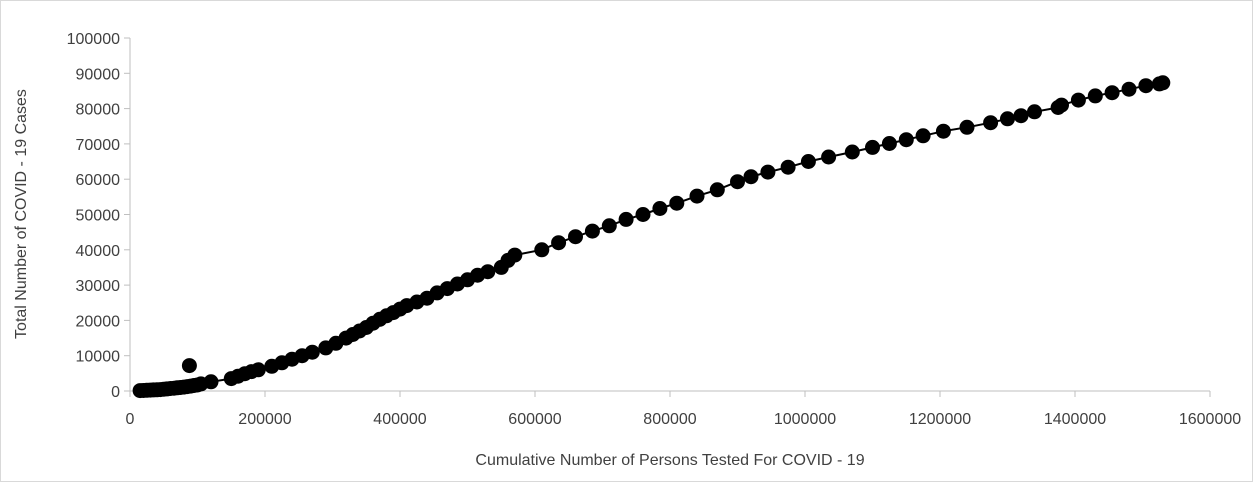  Describe the element at coordinates (115, 392) in the screenshot. I see `y-tick-label: 0` at that location.